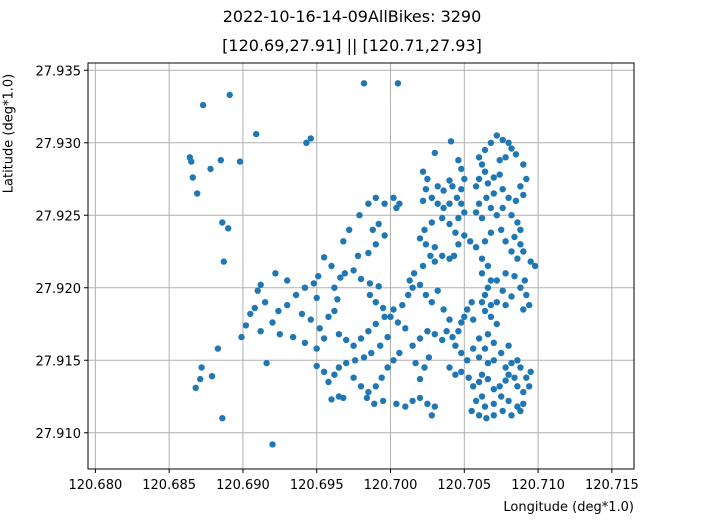 The image size is (704, 528). I want to click on x-tick-label: 120.705, so click(464, 485).